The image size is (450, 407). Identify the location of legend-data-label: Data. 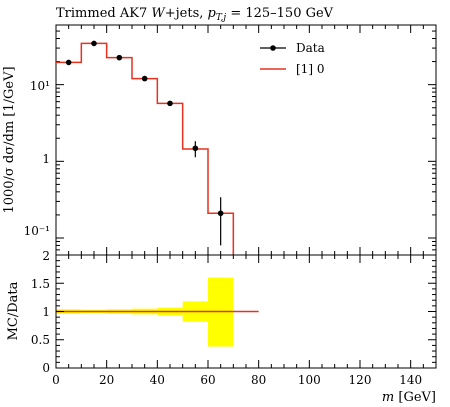
(310, 48).